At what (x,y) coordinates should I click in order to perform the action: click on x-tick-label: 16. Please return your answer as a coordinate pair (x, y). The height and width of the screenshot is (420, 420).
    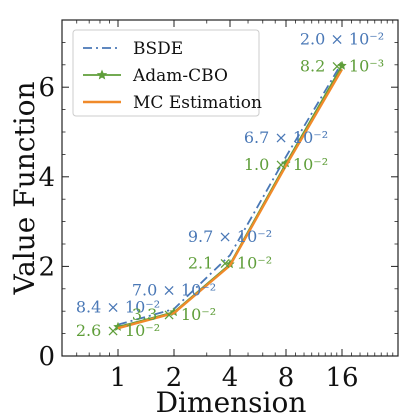
    Looking at the image, I should click on (341, 378).